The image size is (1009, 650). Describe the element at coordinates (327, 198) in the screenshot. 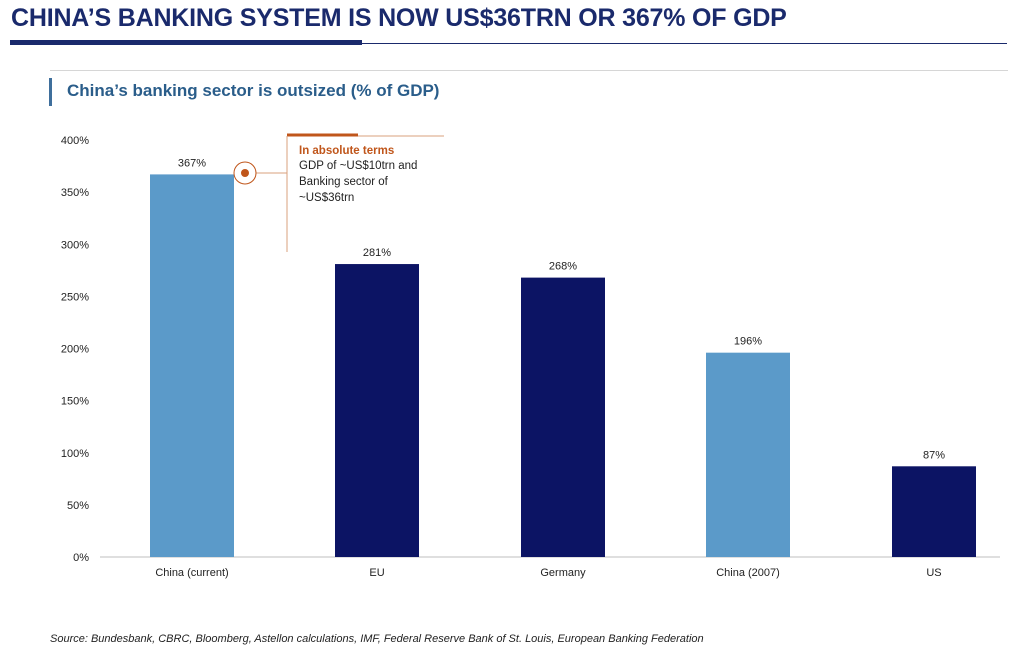

I see `callout-line-3: ~US$36trn` at that location.